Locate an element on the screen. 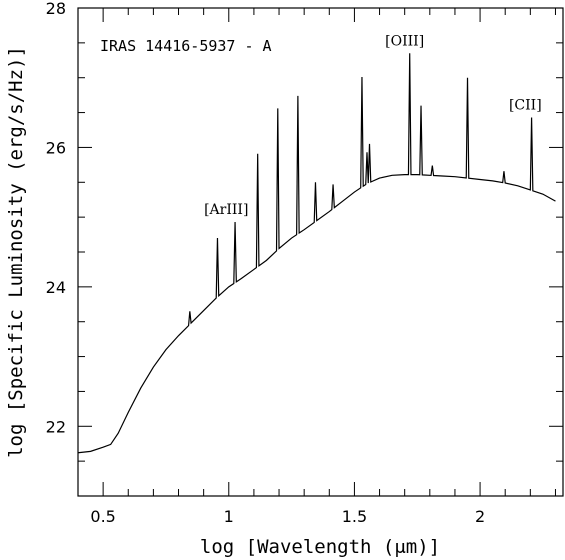 The height and width of the screenshot is (560, 565). y-tick-label: 24 is located at coordinates (56, 287).